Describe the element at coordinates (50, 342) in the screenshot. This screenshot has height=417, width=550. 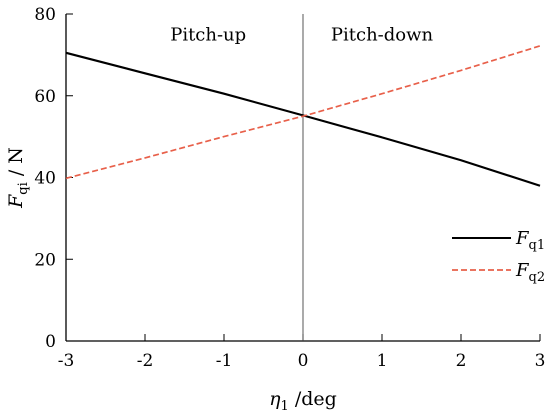
I see `y-tick-label: 0` at that location.